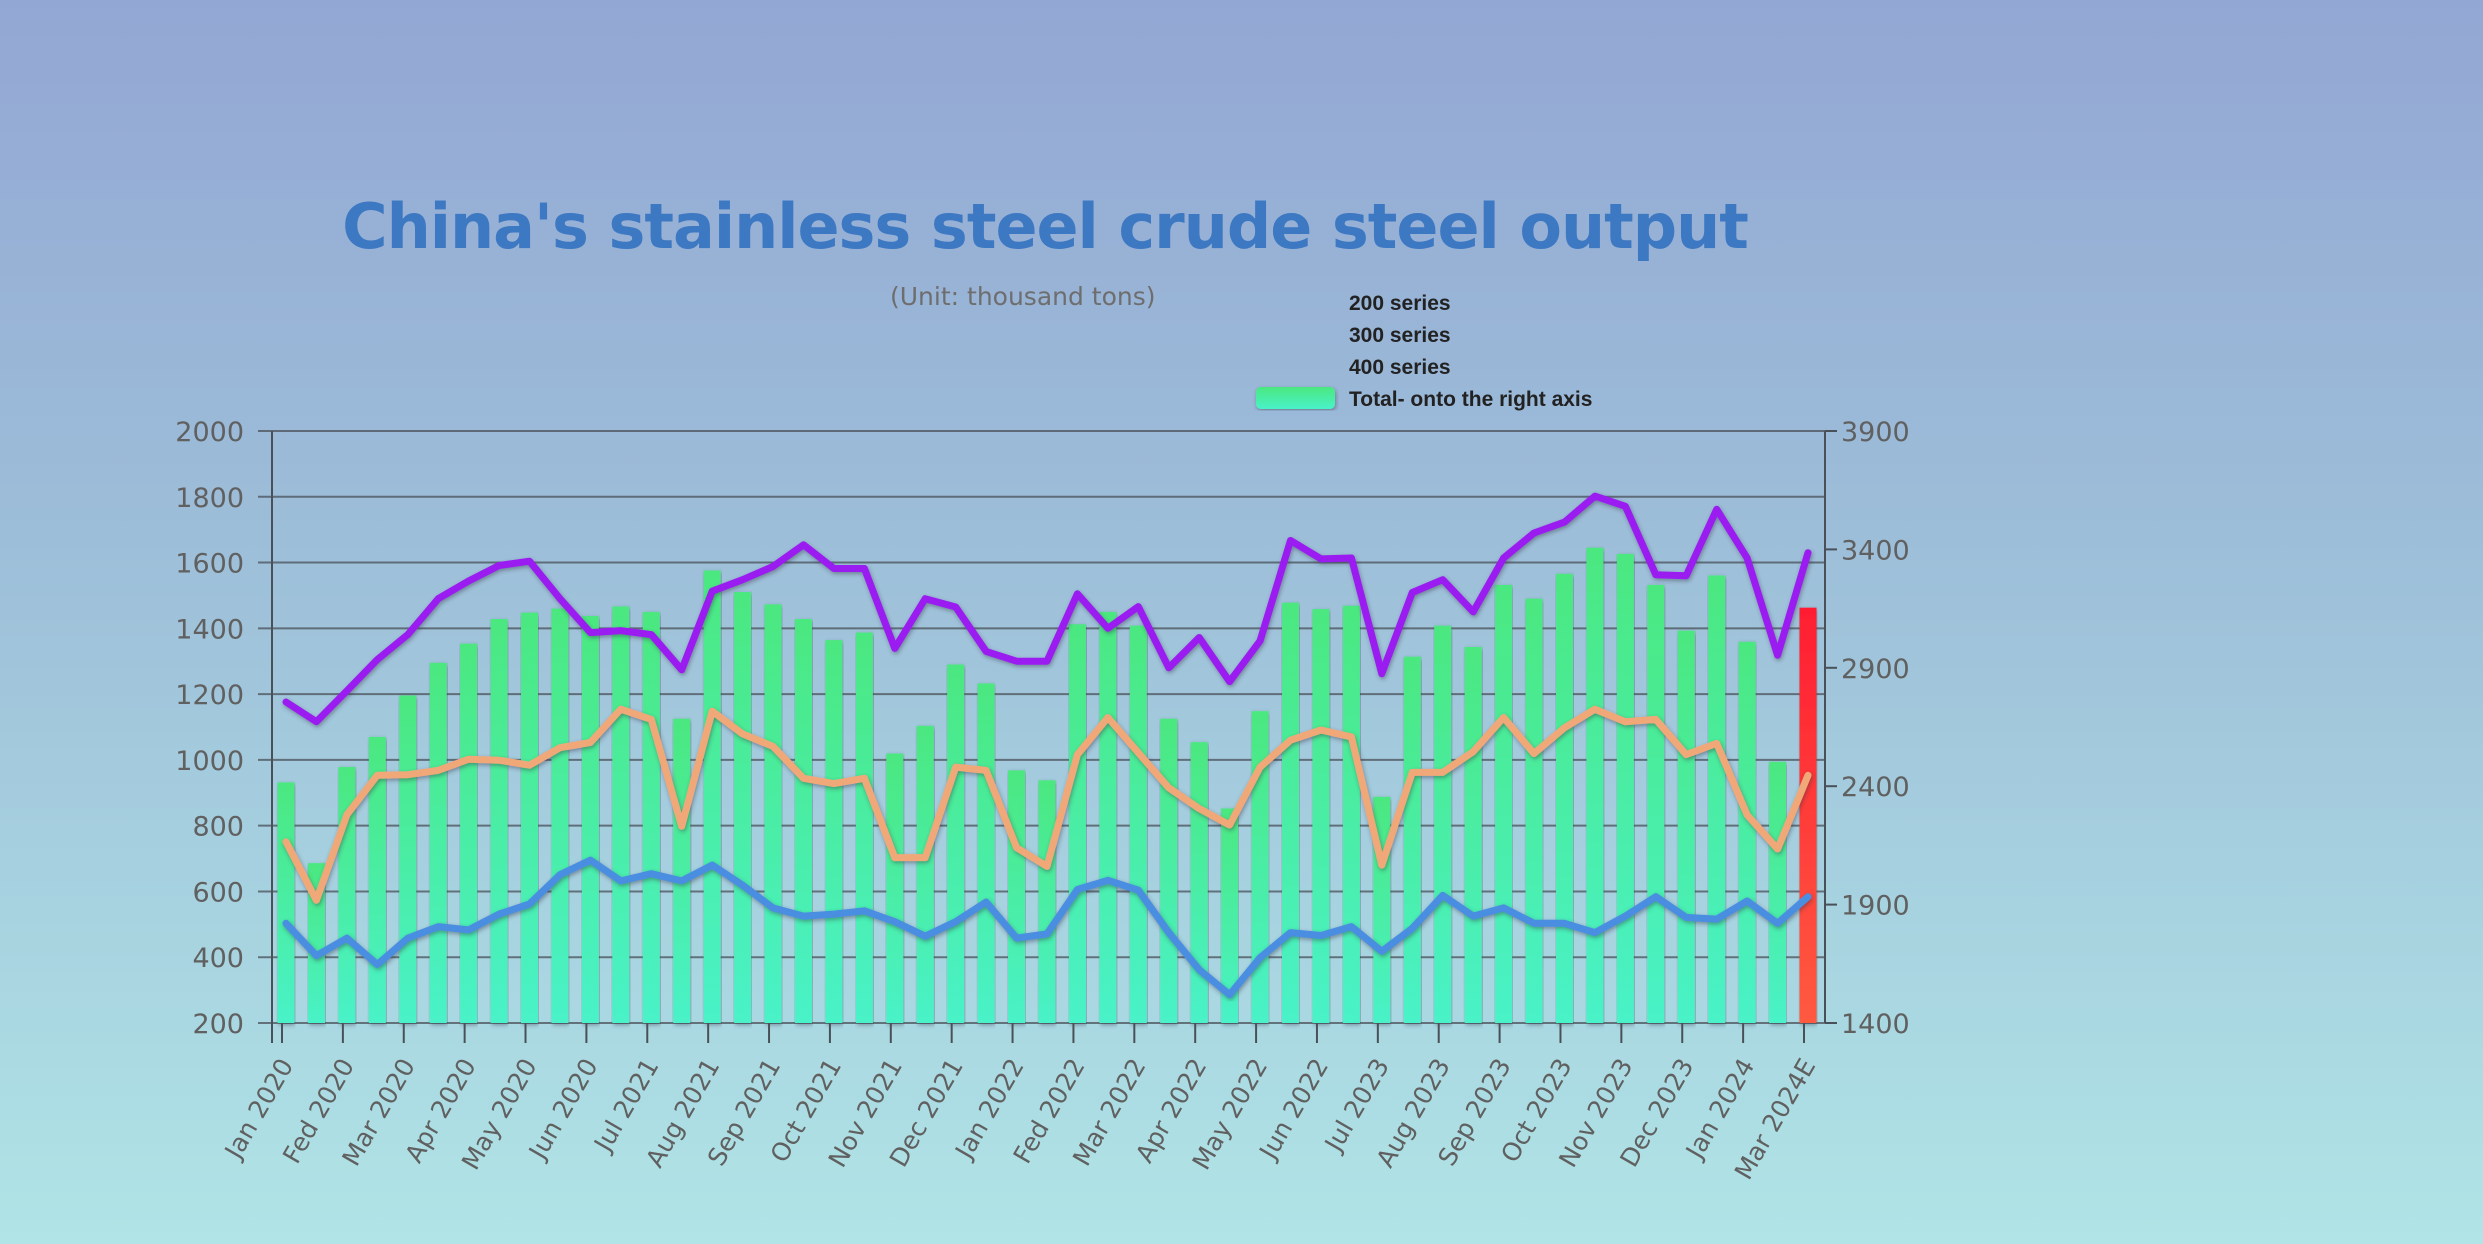 The height and width of the screenshot is (1244, 2483). What do you see at coordinates (1470, 399) in the screenshot?
I see `legend-label: Total- onto the right axis` at bounding box center [1470, 399].